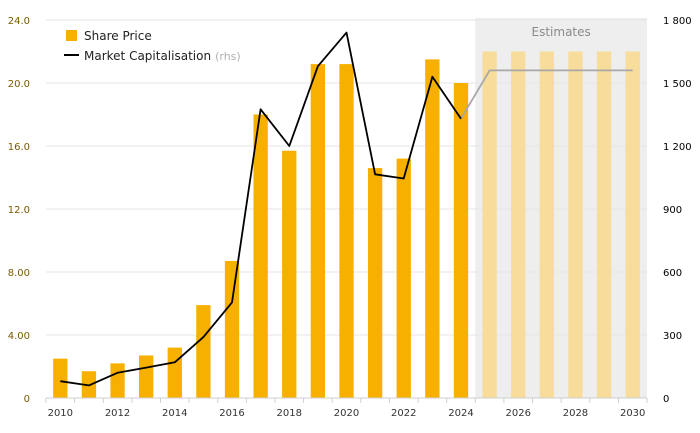 The image size is (700, 433). What do you see at coordinates (19, 147) in the screenshot?
I see `y-left-tick-label: 16.0` at bounding box center [19, 147].